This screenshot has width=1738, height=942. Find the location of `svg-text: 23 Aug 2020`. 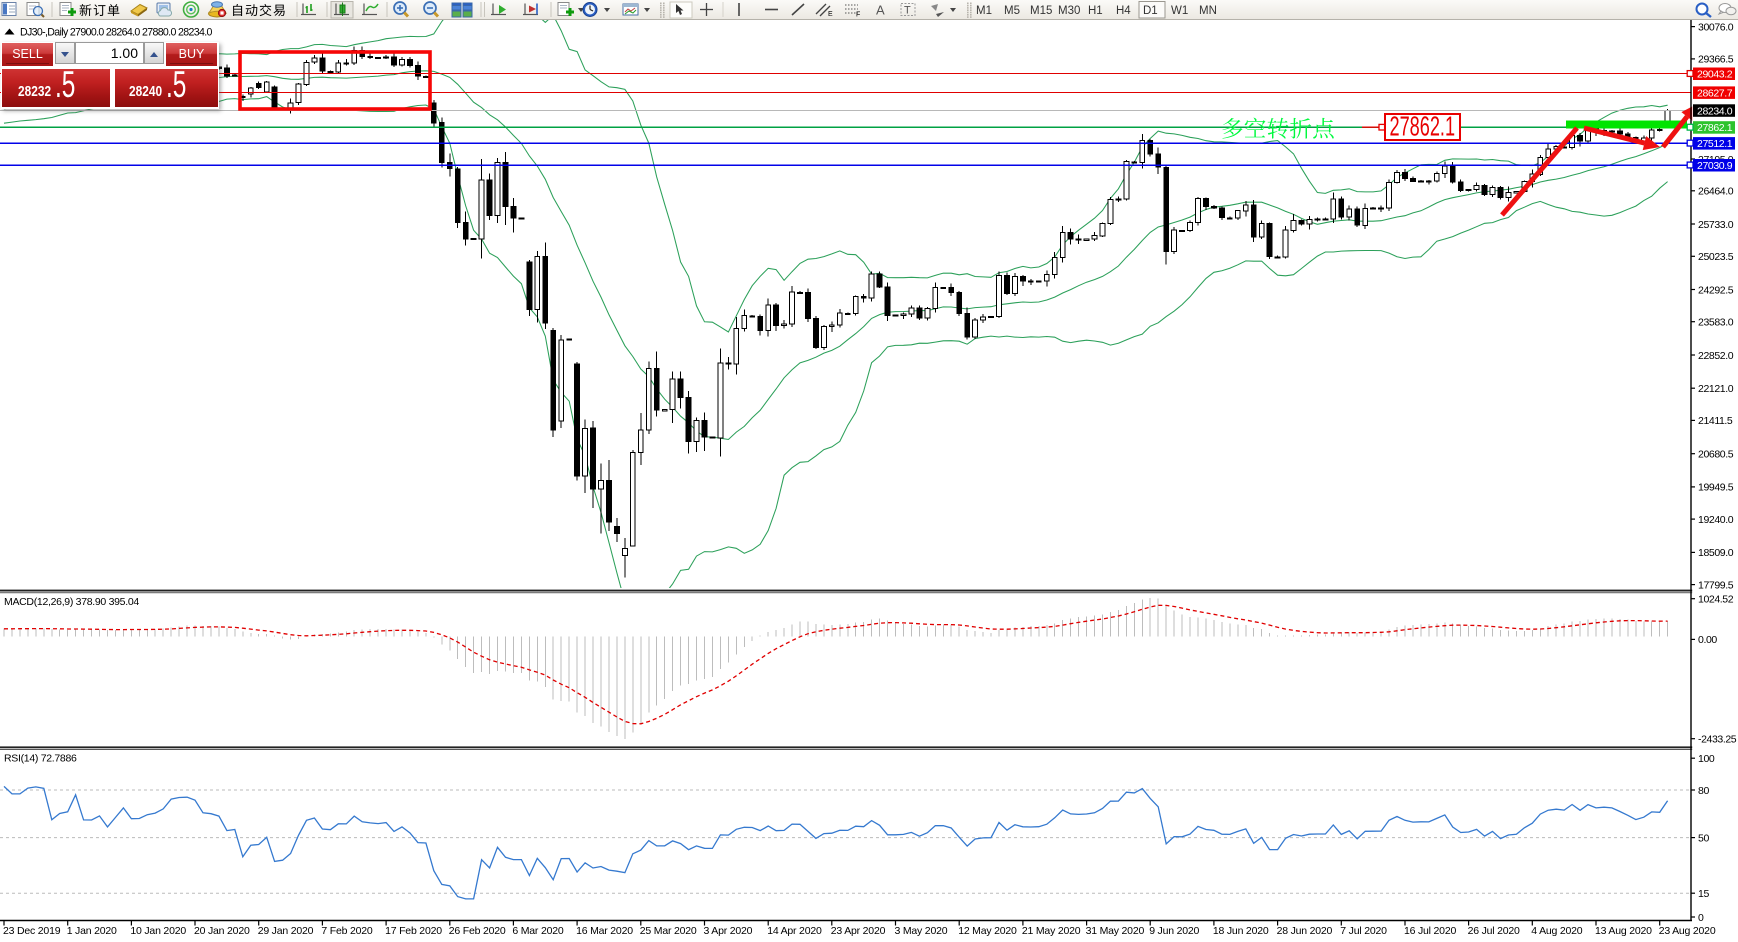

svg-text: 23 Aug 2020 is located at coordinates (1687, 931).